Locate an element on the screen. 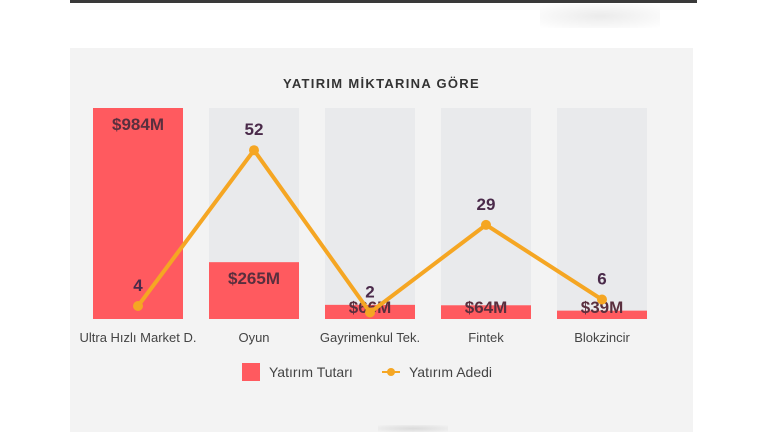 The width and height of the screenshot is (768, 432). bar-label: $984M is located at coordinates (138, 124).